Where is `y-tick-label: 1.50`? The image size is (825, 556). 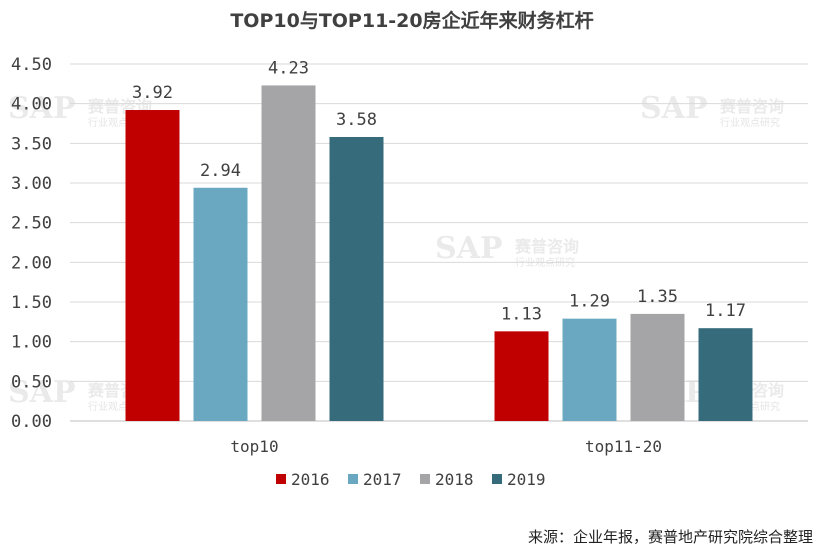
y-tick-label: 1.50 is located at coordinates (31, 303).